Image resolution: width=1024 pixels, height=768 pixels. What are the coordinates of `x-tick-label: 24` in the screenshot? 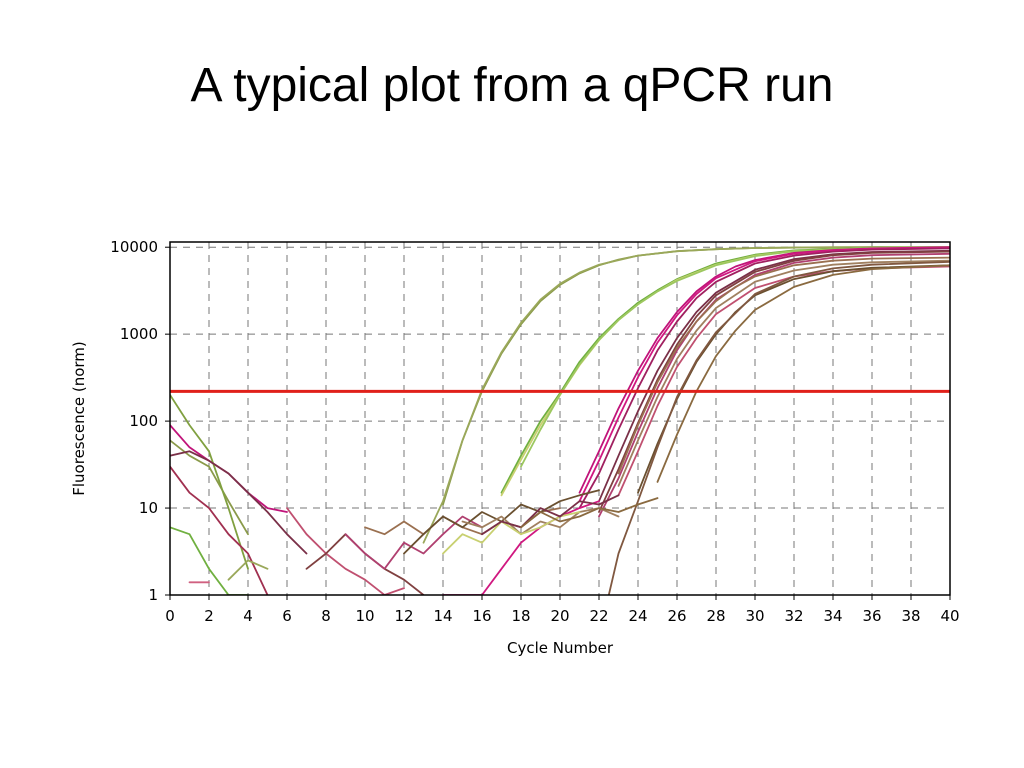 It's located at (637, 616).